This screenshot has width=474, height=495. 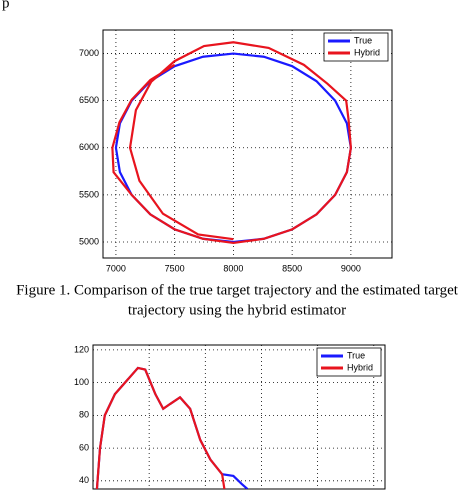 I want to click on caption: trajectory using the hybrid estimator, so click(x=237, y=310).